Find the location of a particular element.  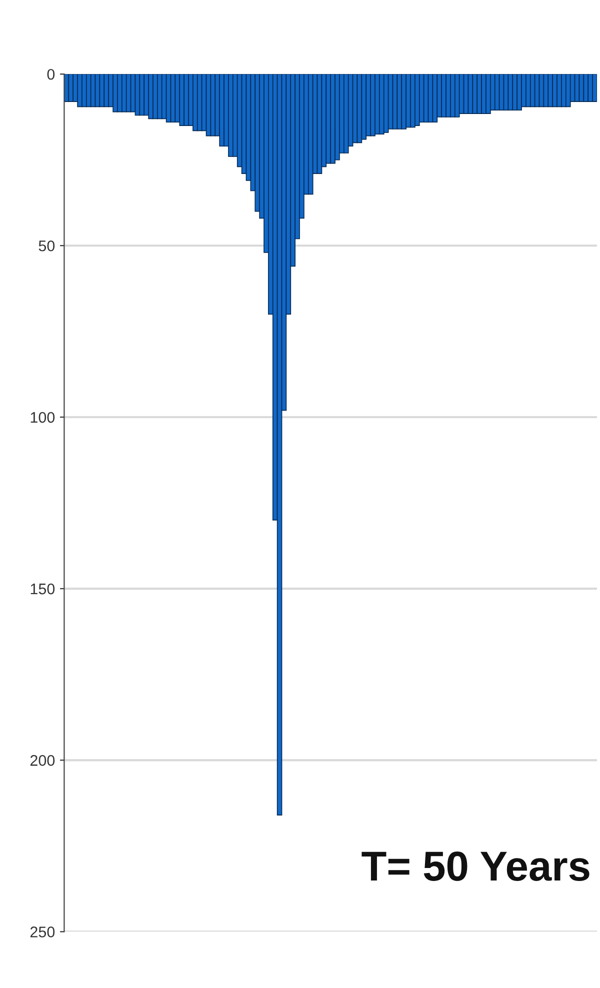

y-tick-label: 150 is located at coordinates (42, 589).